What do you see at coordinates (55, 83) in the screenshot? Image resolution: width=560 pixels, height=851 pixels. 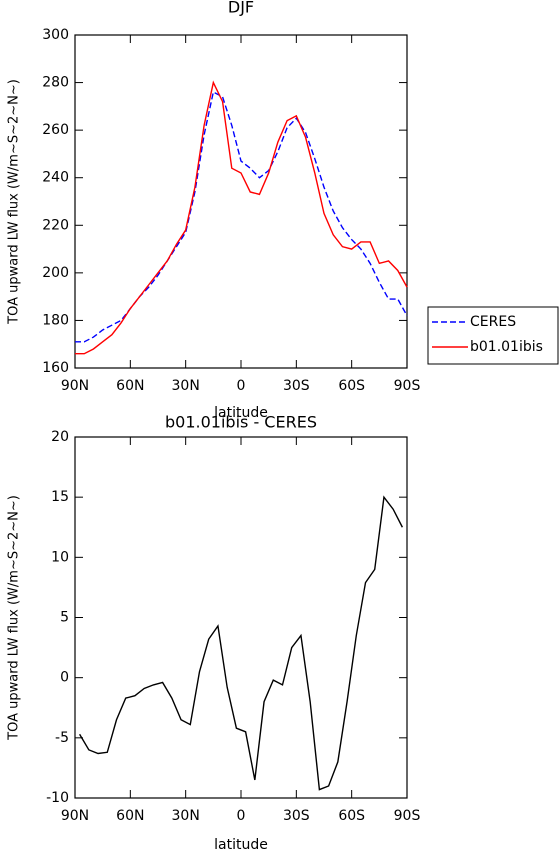 I see `y-tick-label: 280` at bounding box center [55, 83].